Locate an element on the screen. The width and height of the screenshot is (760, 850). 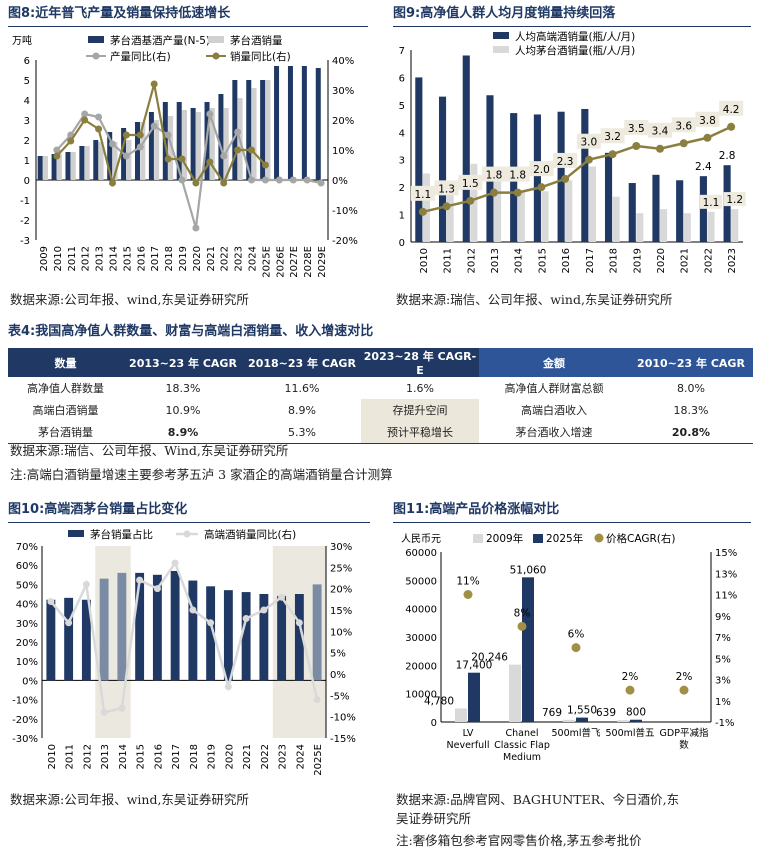
table4-header: 金额 is located at coordinates (554, 362).